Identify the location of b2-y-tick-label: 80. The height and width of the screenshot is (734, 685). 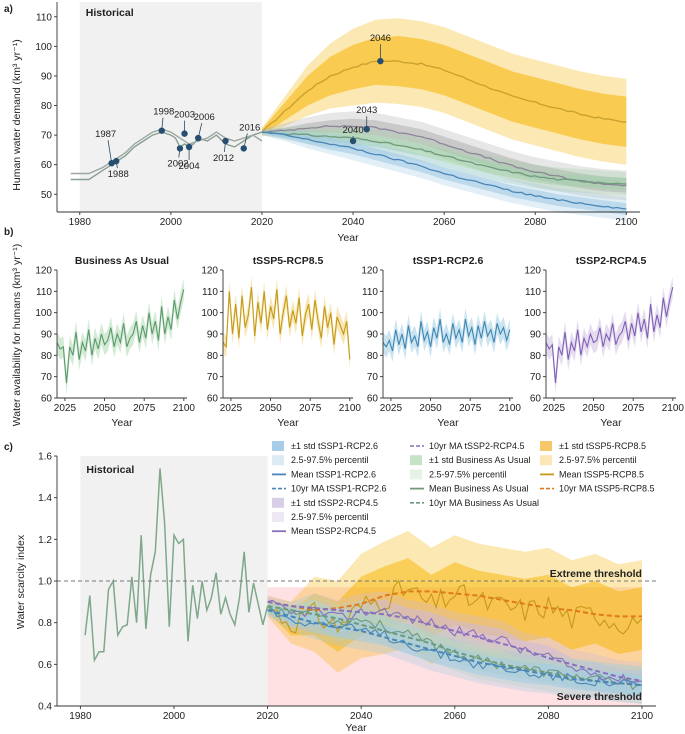
(213, 356).